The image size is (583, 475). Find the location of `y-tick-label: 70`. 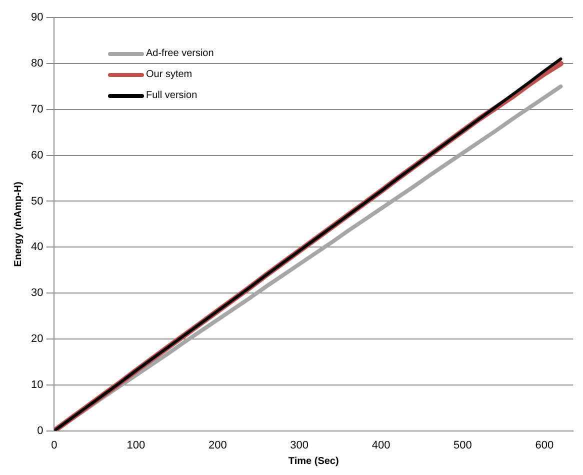

y-tick-label: 70 is located at coordinates (37, 109).